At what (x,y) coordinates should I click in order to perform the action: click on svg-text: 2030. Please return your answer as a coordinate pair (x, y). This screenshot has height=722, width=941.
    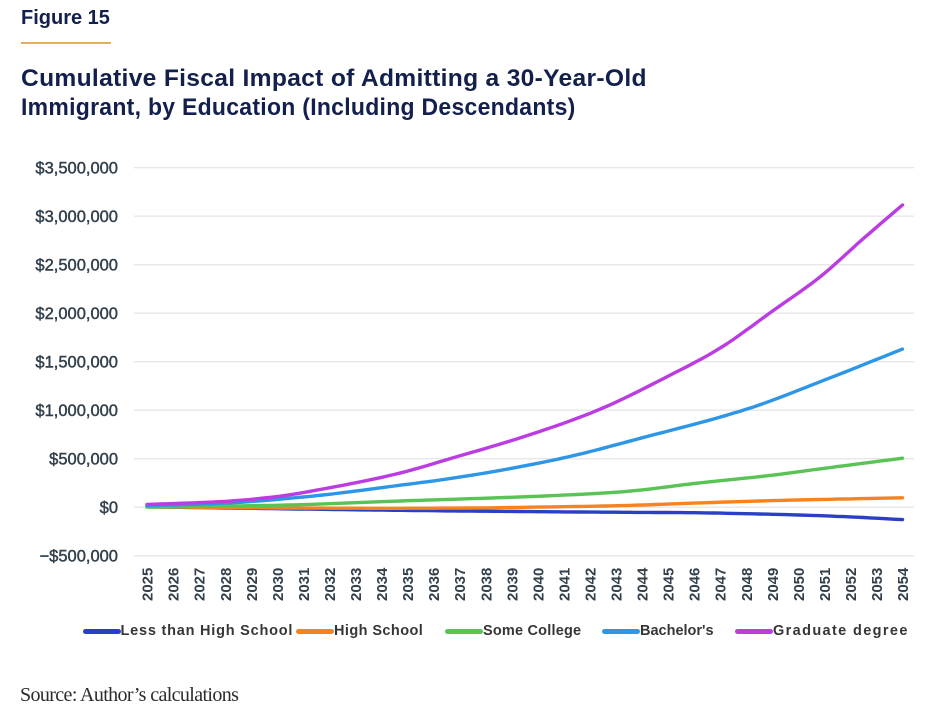
    Looking at the image, I should click on (278, 584).